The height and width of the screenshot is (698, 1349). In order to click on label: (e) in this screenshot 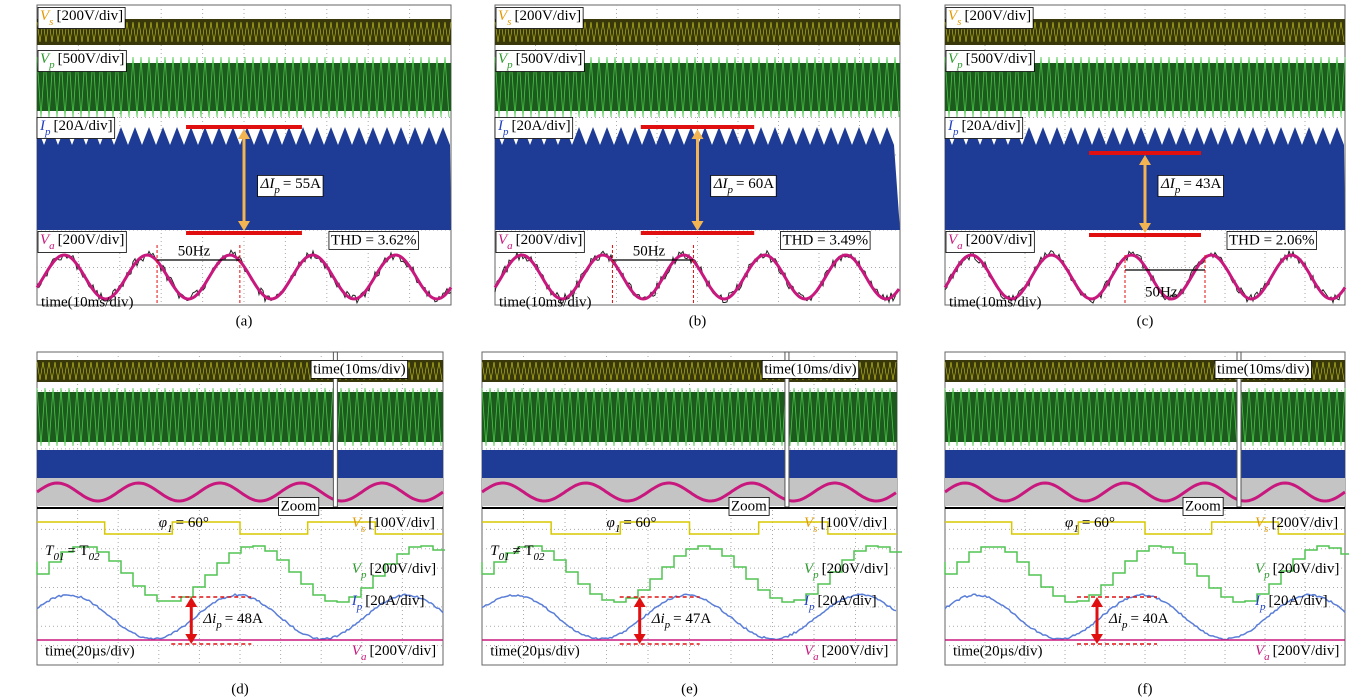, I will do `click(689, 689)`.